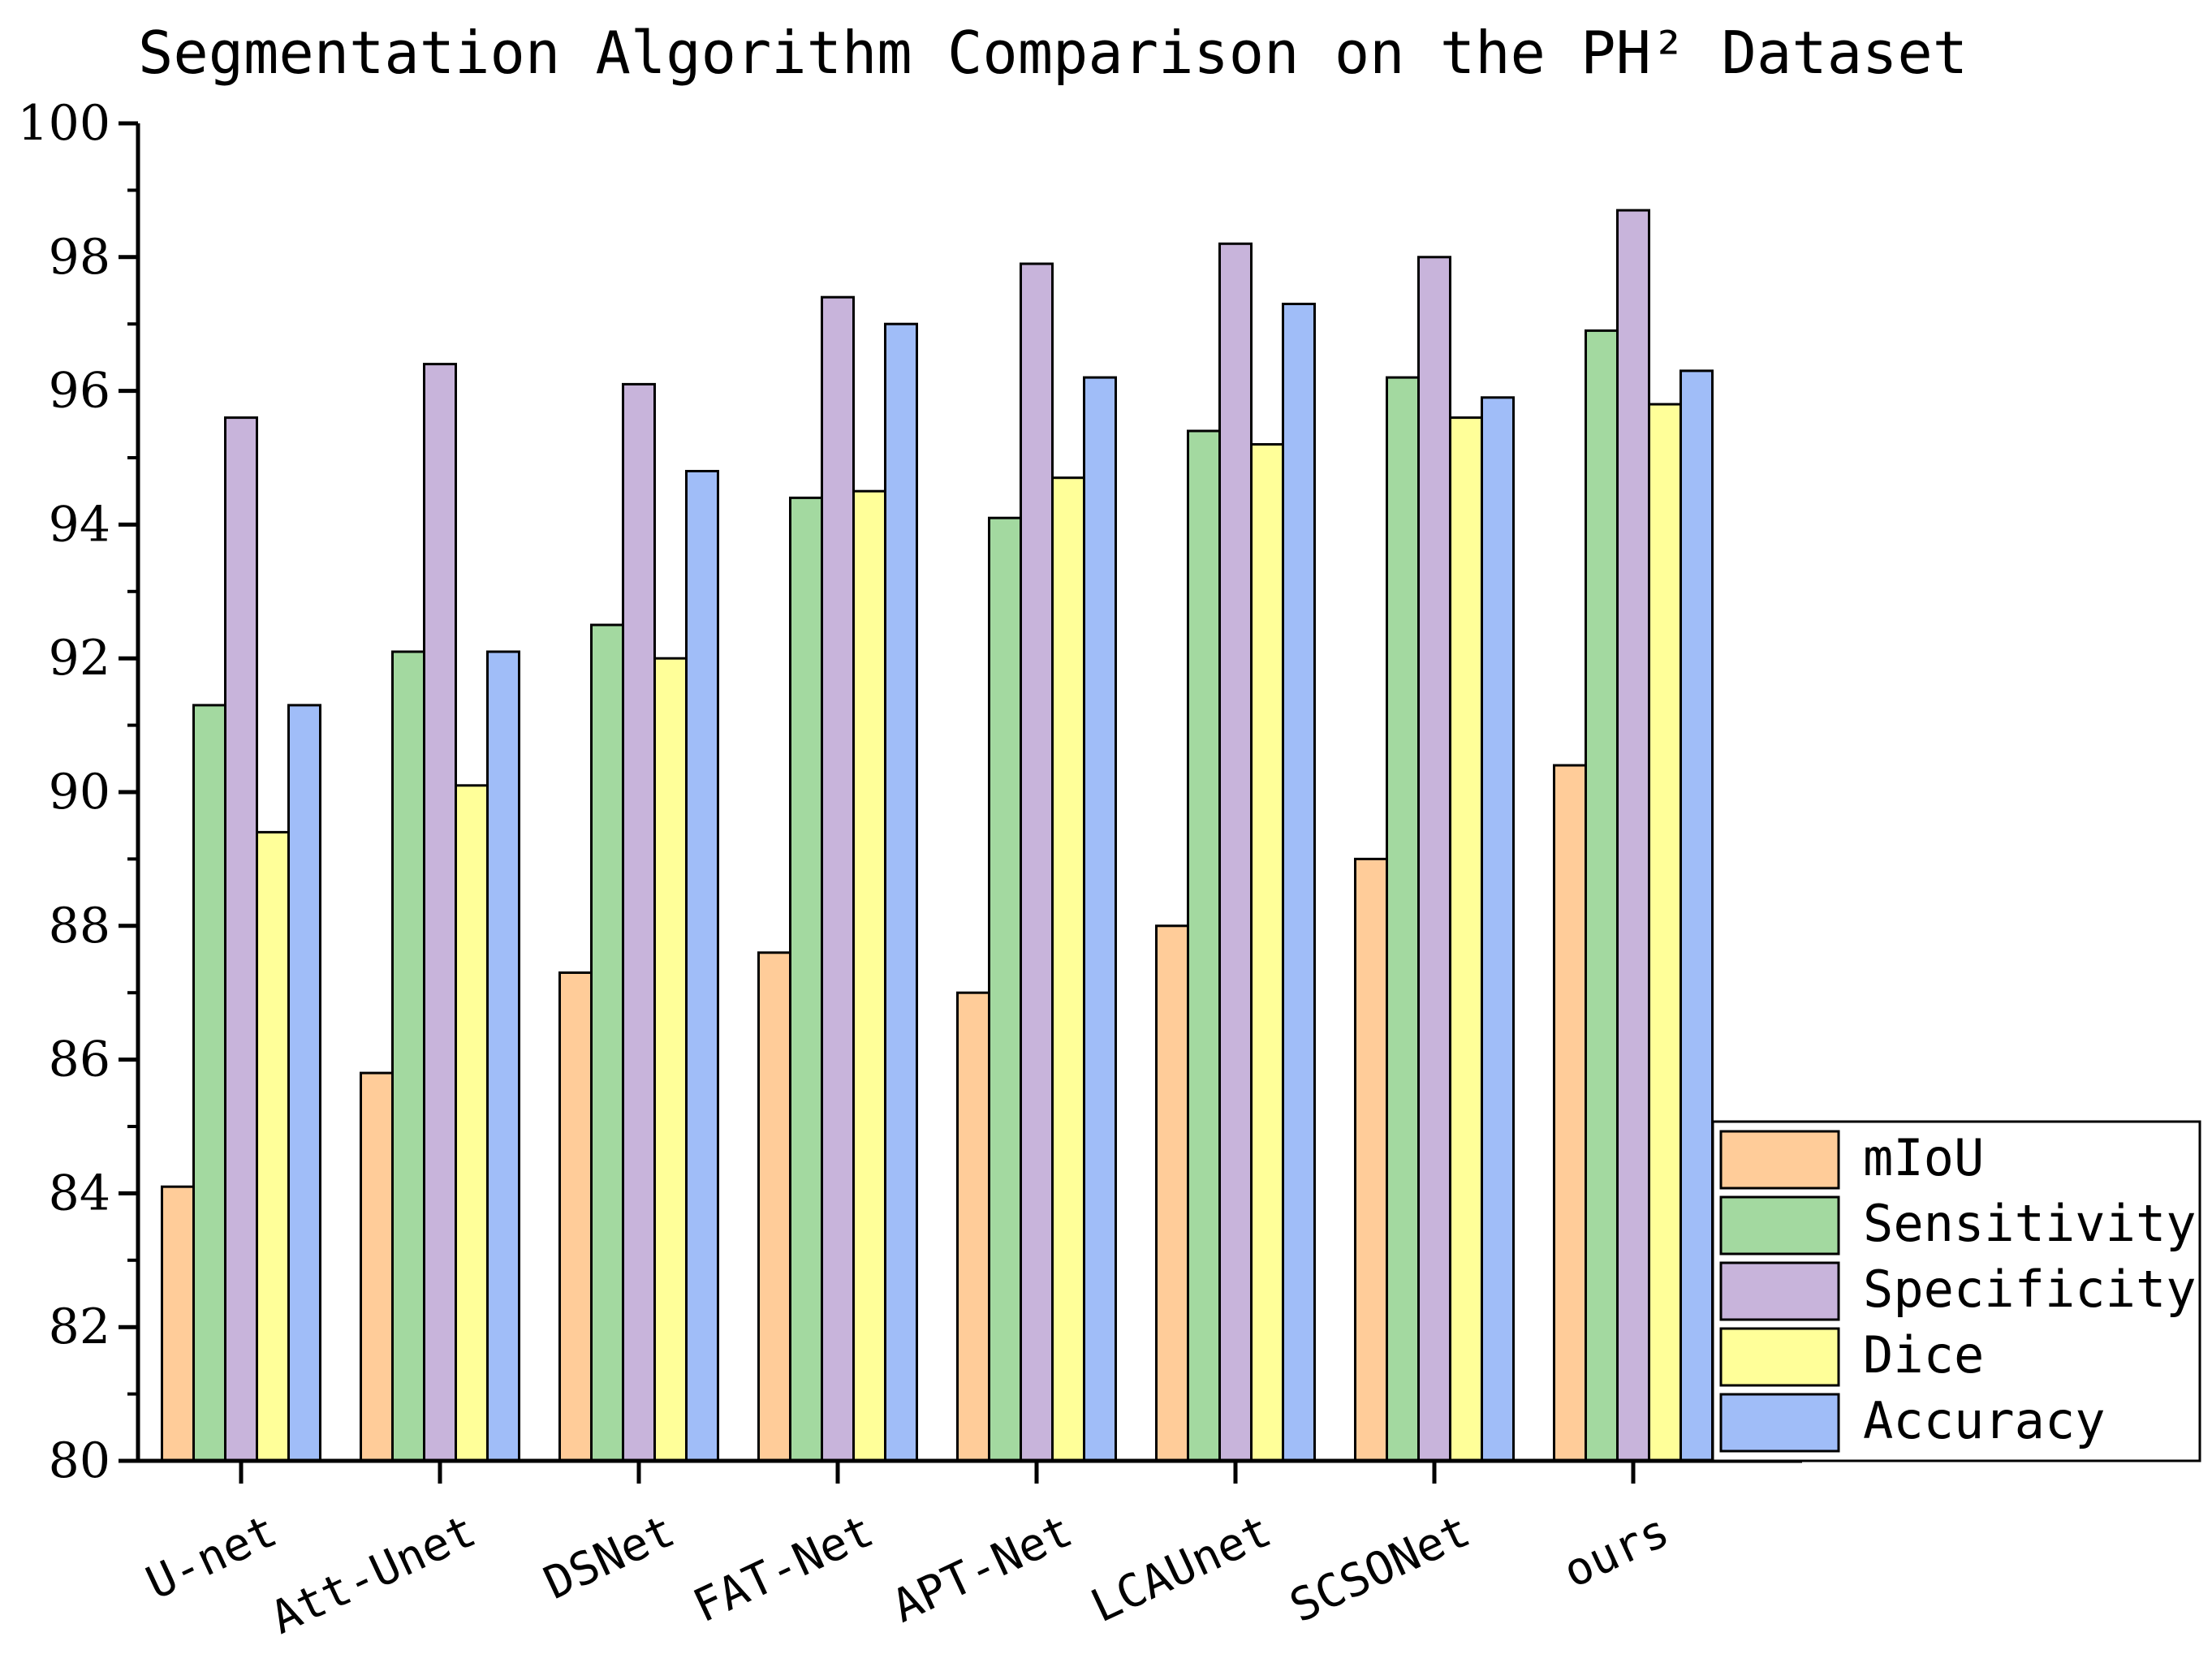 Image resolution: width=2212 pixels, height=1654 pixels. Describe the element at coordinates (610, 1557) in the screenshot. I see `x-tick-label: DSNet` at that location.